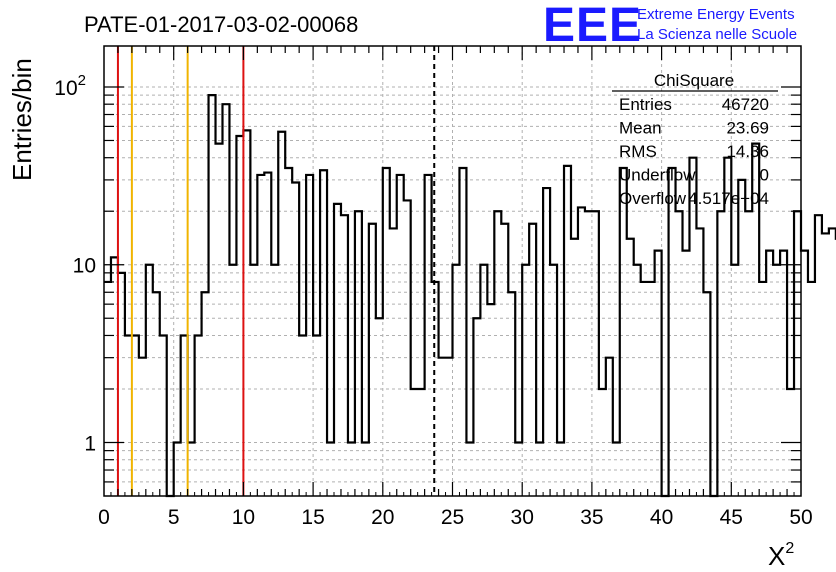 The image size is (836, 572). Describe the element at coordinates (221, 24) in the screenshot. I see `chart-title: PATE-01-2017-03-02-00068` at that location.